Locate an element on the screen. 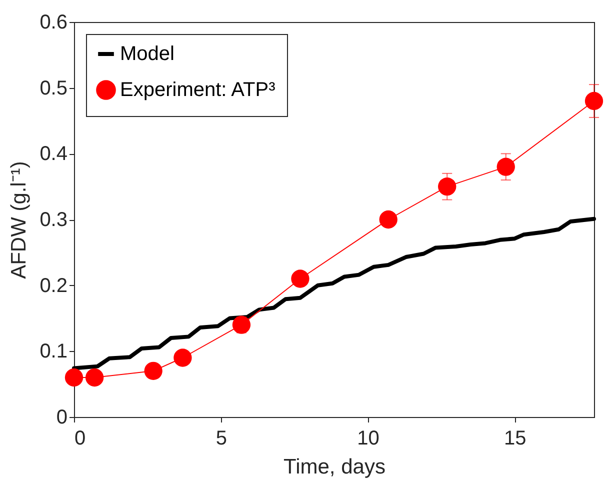  x-tick-label: 0 is located at coordinates (80, 439).